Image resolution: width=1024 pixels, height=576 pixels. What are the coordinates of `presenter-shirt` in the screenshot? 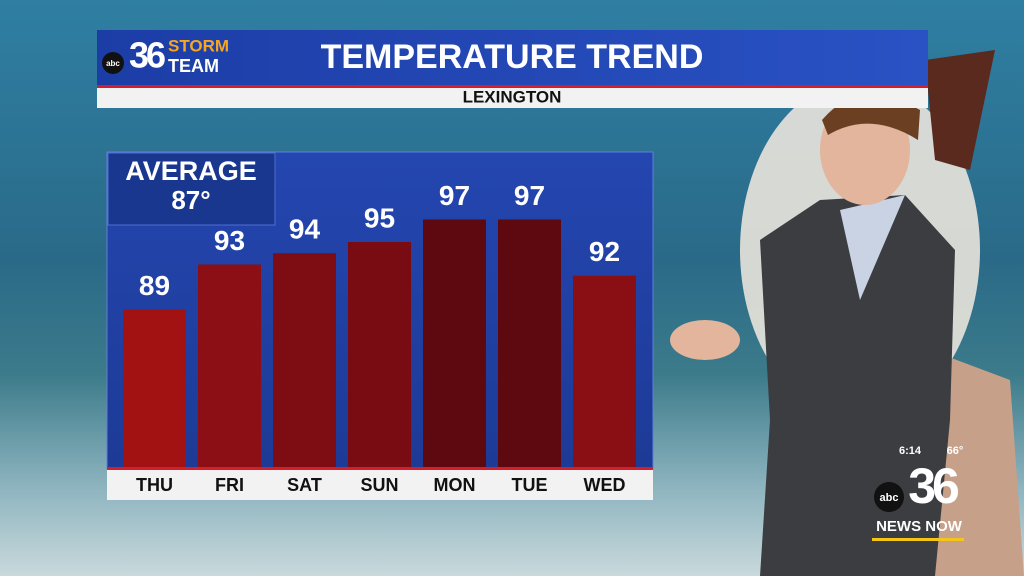 It's located at (872, 247).